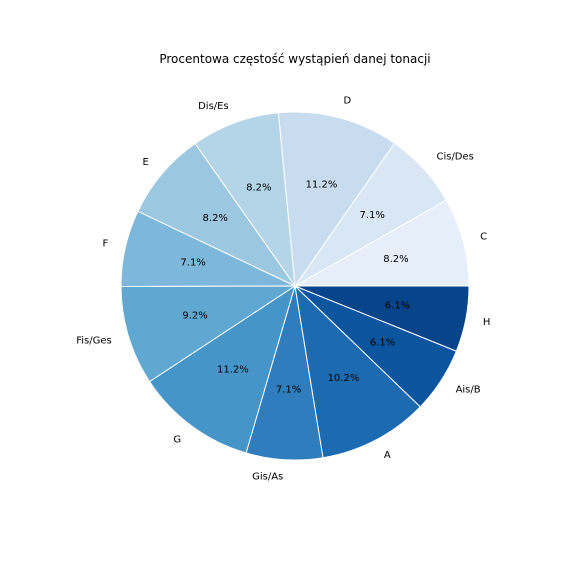  Describe the element at coordinates (94, 341) in the screenshot. I see `slice-label-fis-ges: Fis/Ges` at that location.